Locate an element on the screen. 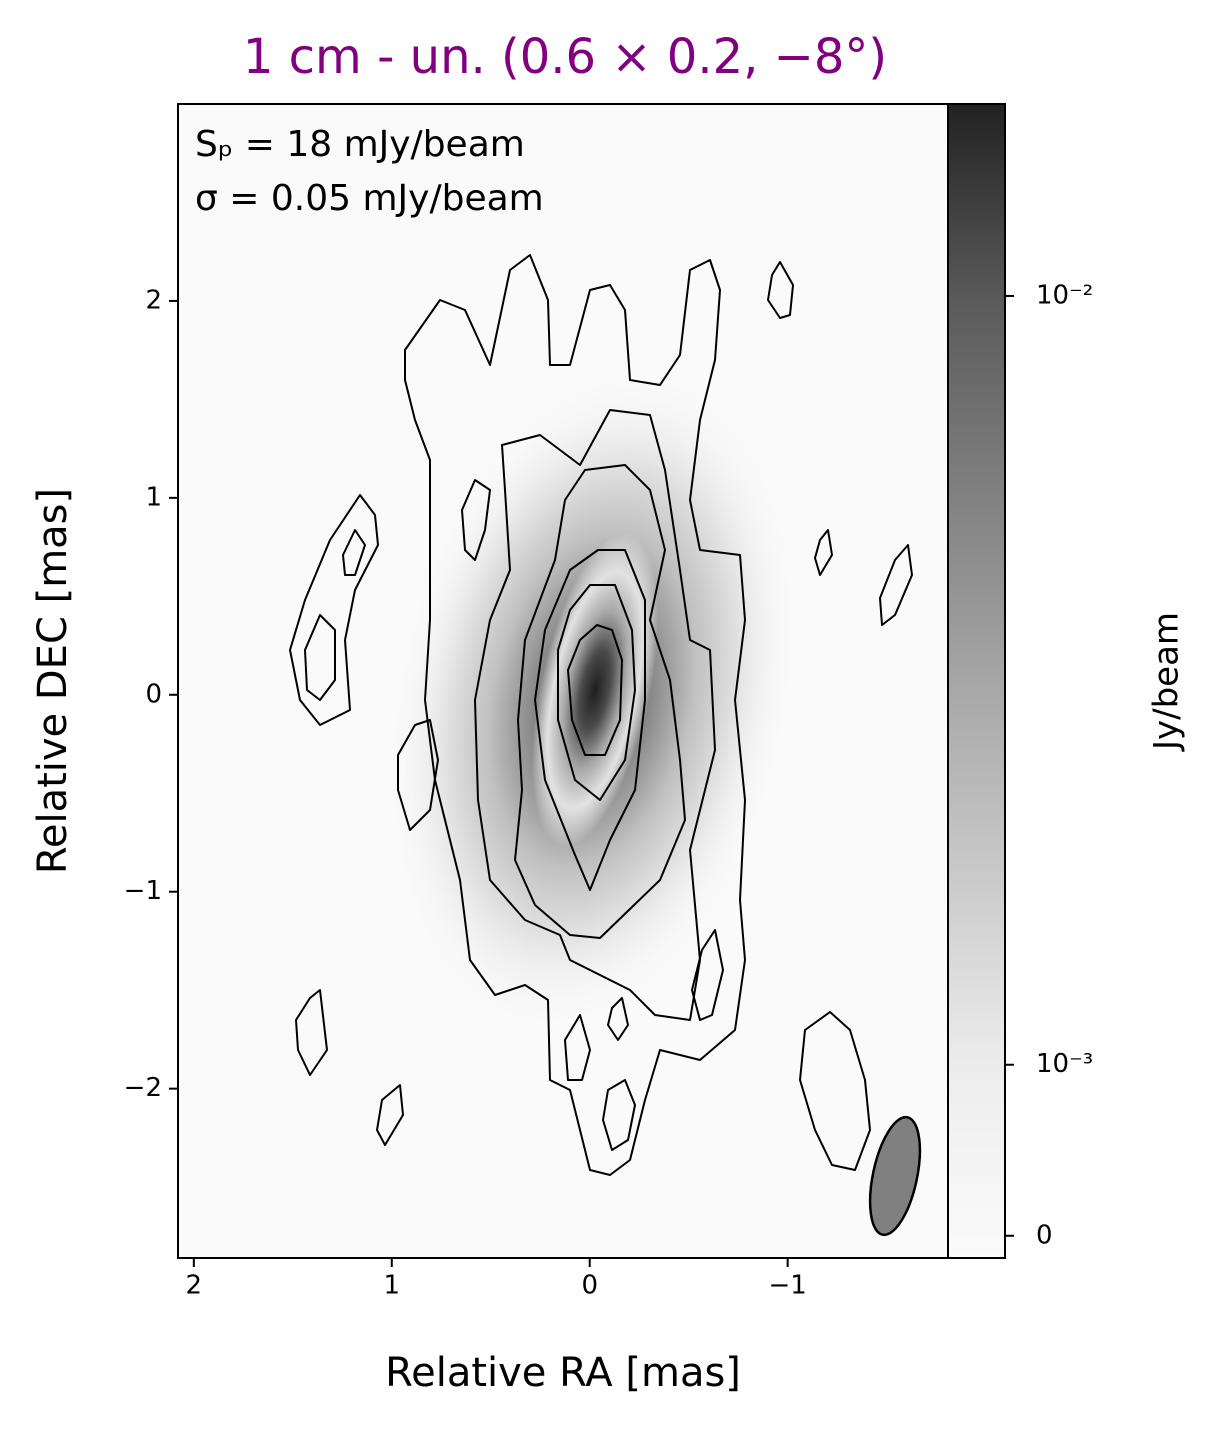  y-tick-label: 2 is located at coordinates (153, 300).